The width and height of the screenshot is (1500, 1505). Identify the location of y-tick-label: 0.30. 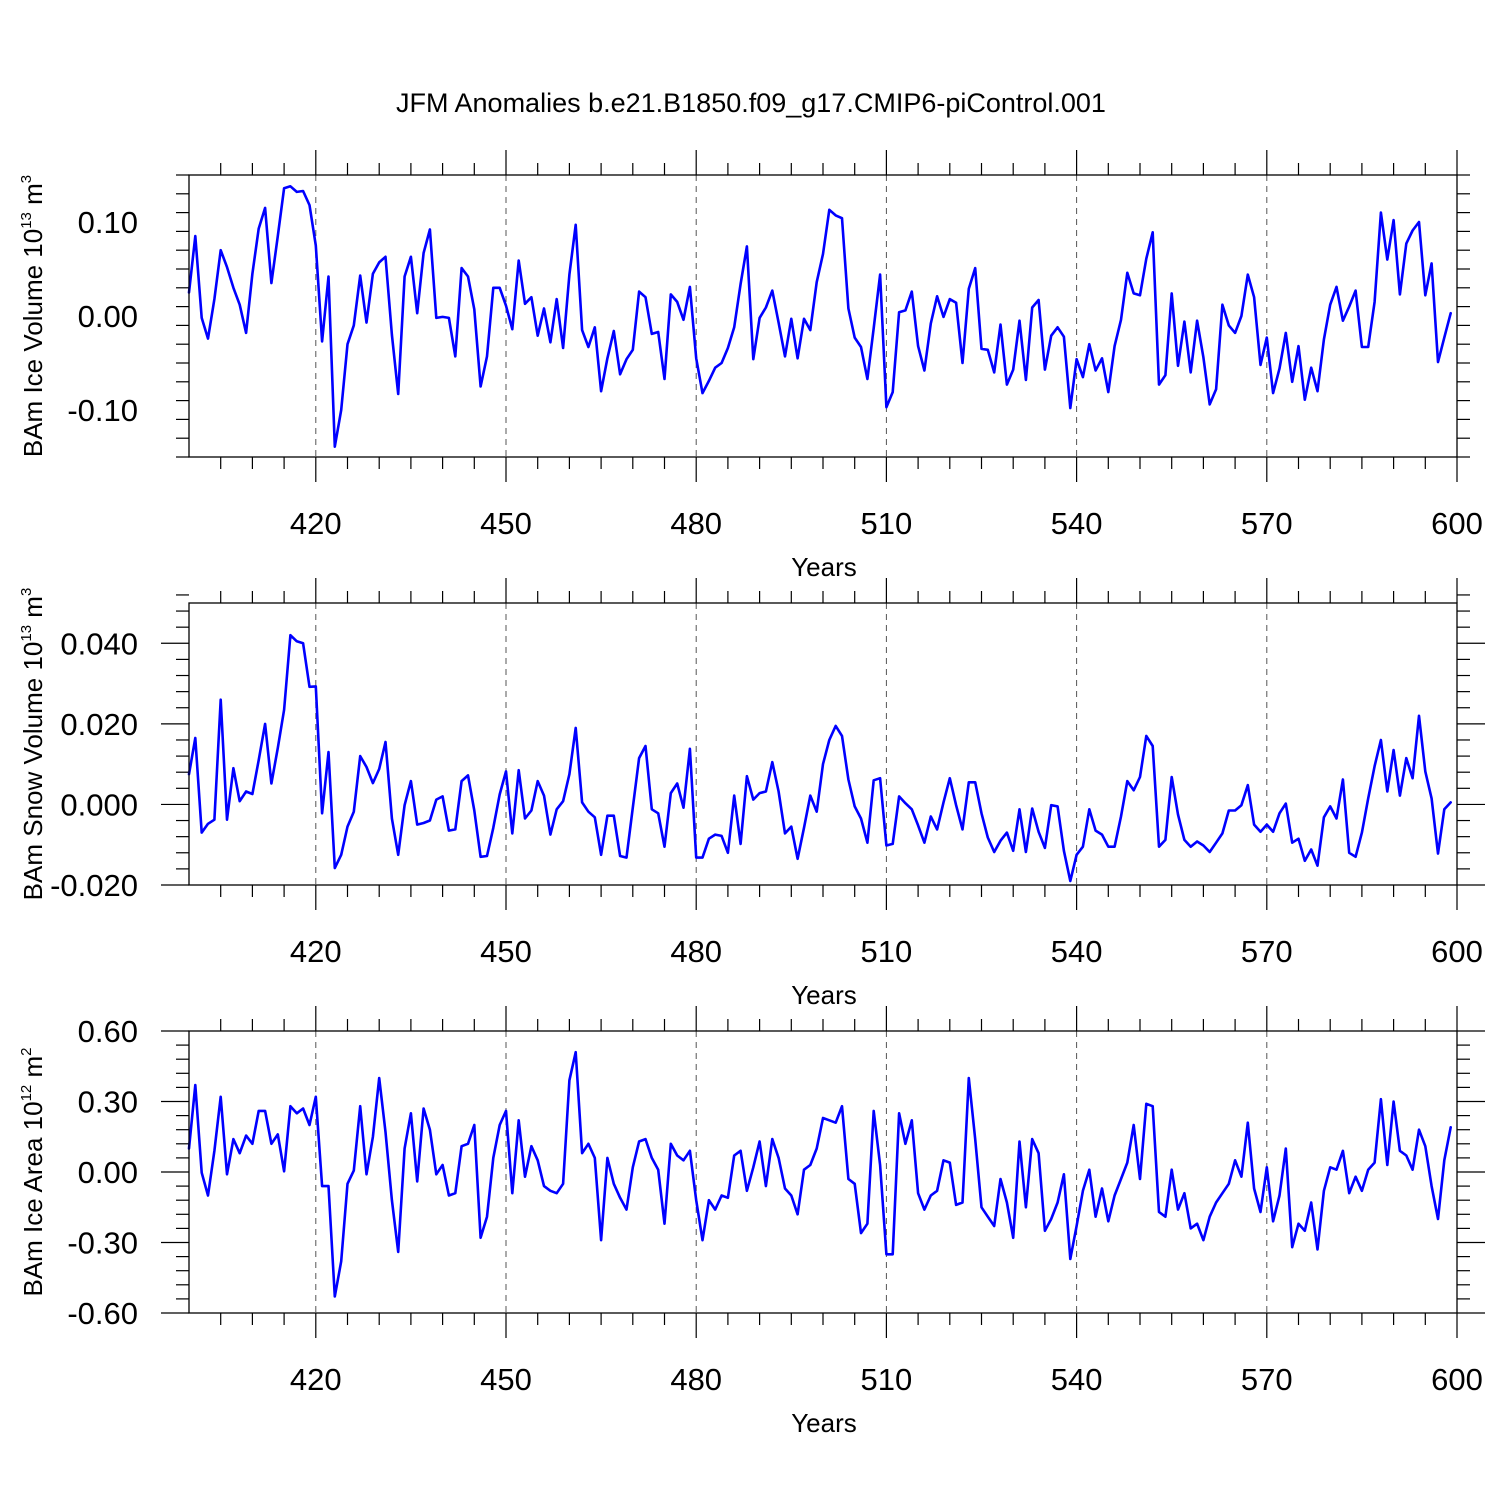
(108, 1102).